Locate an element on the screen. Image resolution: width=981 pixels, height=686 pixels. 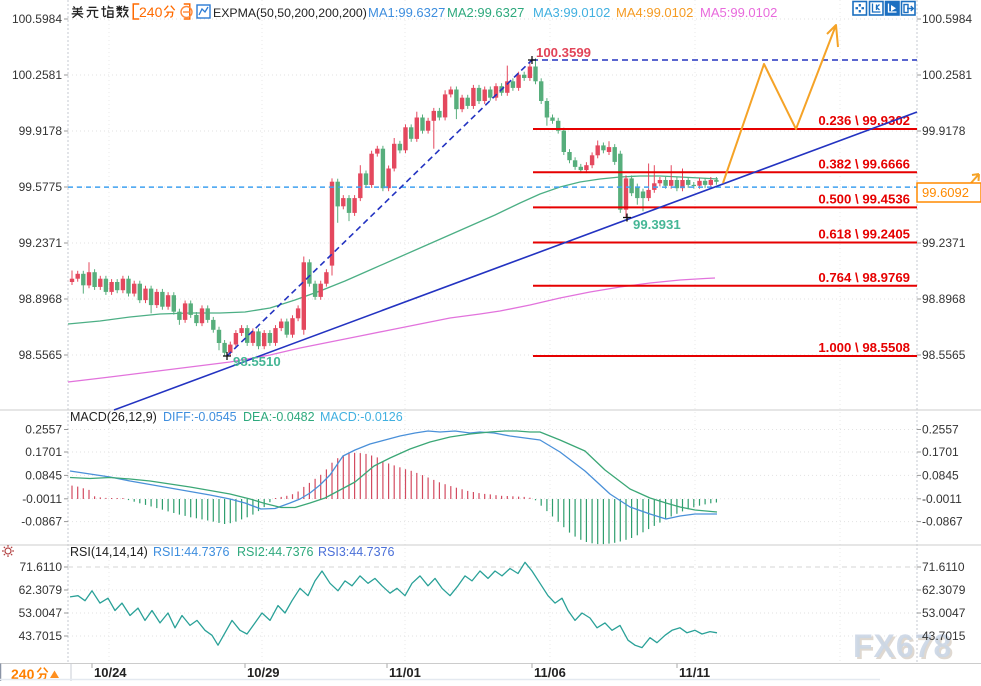
svg-text: MACD:-0.0126 is located at coordinates (361, 417).